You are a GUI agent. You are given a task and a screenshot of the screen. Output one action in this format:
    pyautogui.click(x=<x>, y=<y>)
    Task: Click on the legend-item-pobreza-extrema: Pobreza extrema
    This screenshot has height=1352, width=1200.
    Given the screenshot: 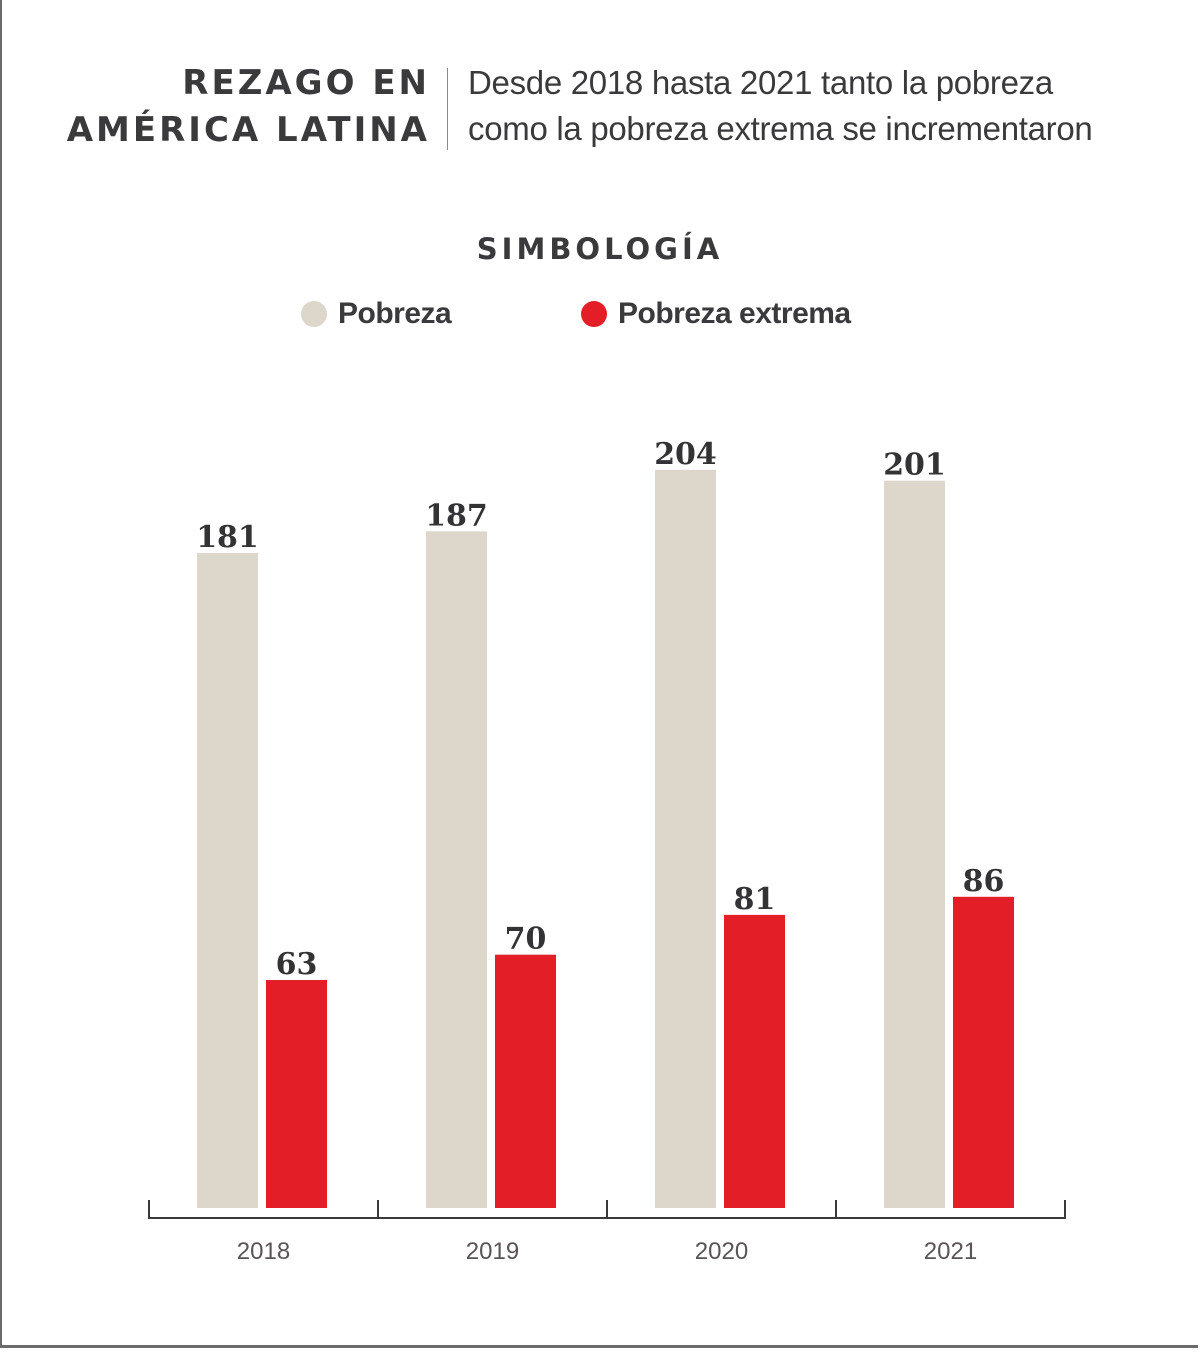 What is the action you would take?
    pyautogui.click(x=716, y=314)
    